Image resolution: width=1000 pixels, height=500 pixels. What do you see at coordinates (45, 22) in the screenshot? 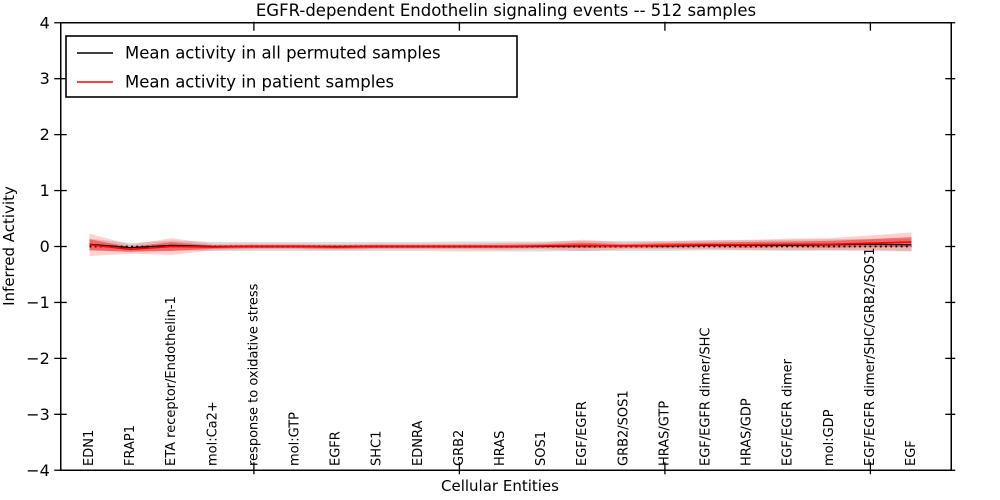
I see `y-tick-label: 4` at bounding box center [45, 22].